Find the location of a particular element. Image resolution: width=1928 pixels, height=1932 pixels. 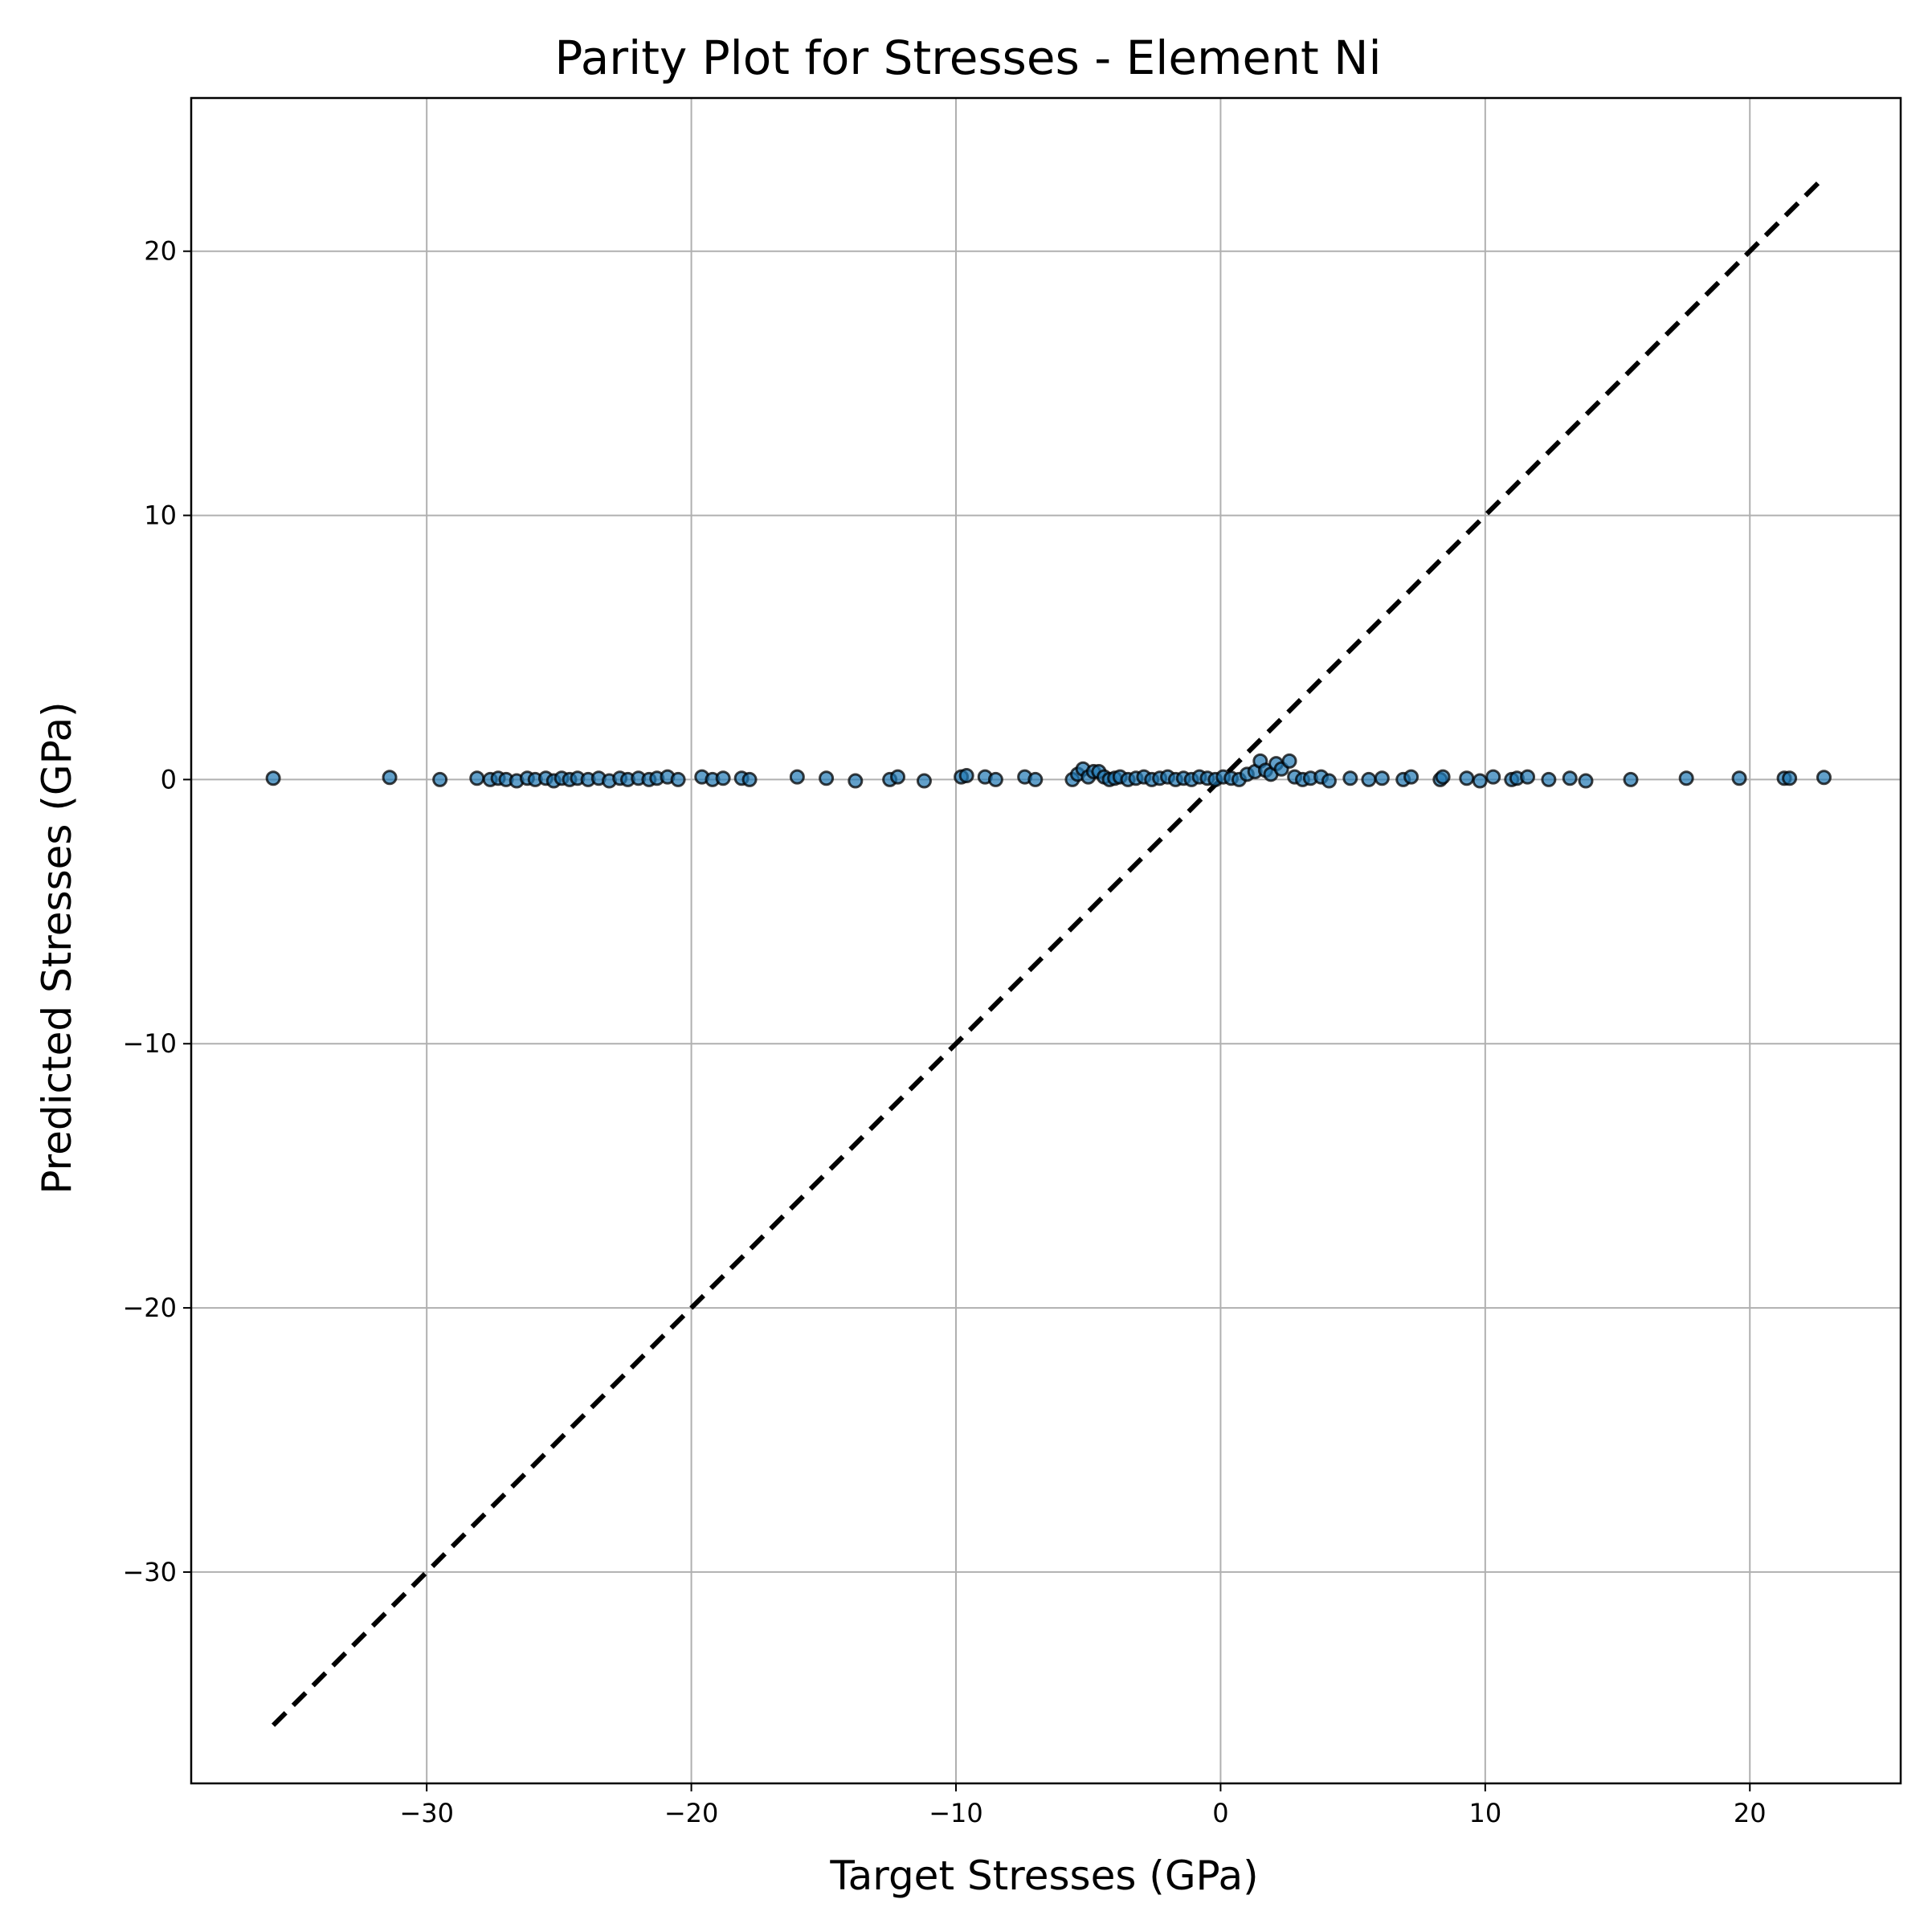

x-tick-label: −30 is located at coordinates (426, 1813).